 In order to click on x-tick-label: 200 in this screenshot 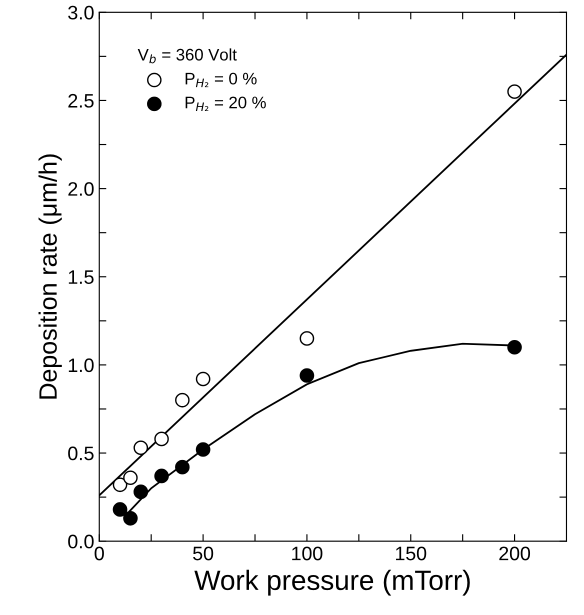, I will do `click(514, 553)`.